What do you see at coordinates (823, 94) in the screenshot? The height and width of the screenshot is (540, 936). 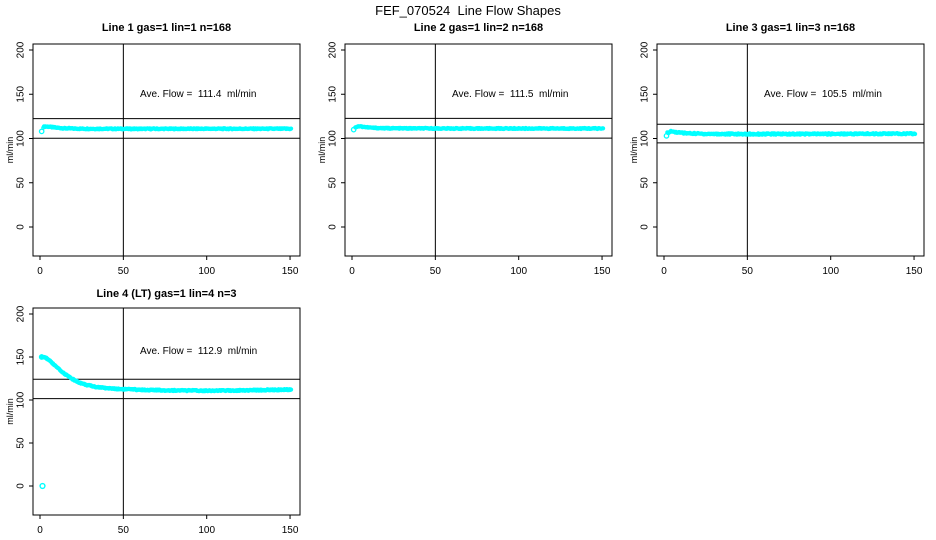 I see `panel-3-ave-flow-label: Ave. Flow = 105.5 ml/min` at bounding box center [823, 94].